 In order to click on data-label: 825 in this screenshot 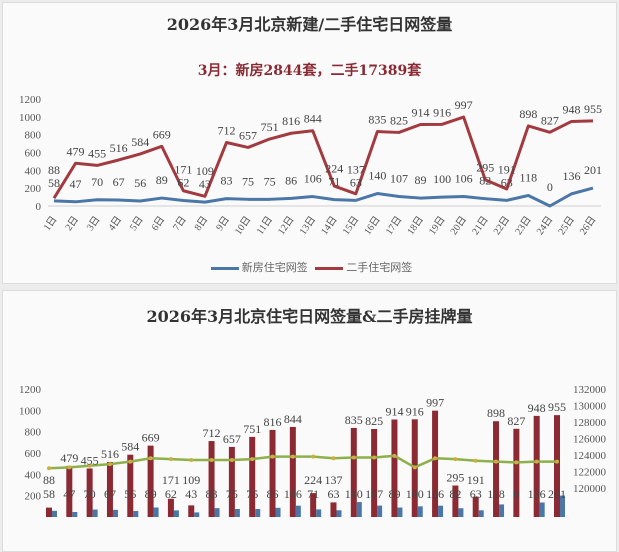, I will do `click(374, 421)`.